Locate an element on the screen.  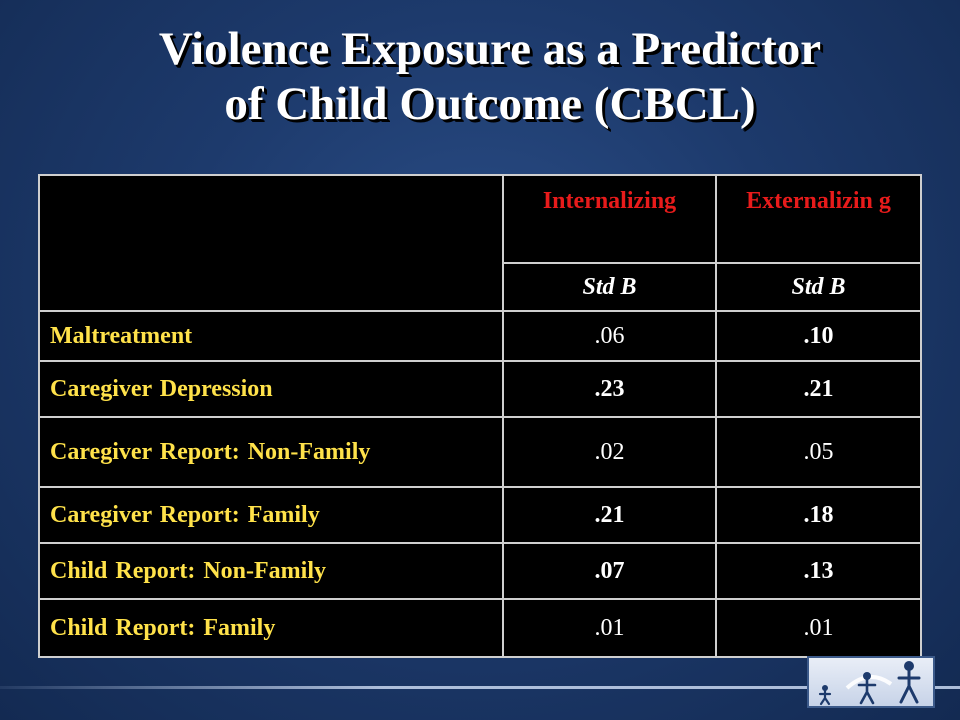
table-row: Caregiver Depression .23 .21 is located at coordinates (480, 389).